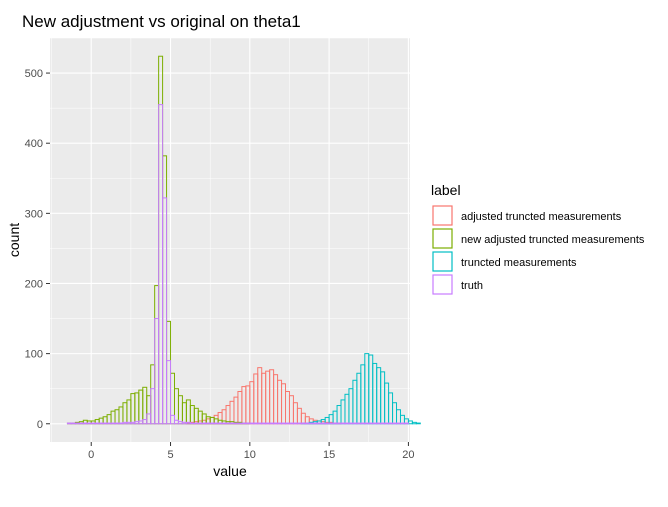  What do you see at coordinates (161, 21) in the screenshot?
I see `chart-title: New adjustment vs original on theta1` at bounding box center [161, 21].